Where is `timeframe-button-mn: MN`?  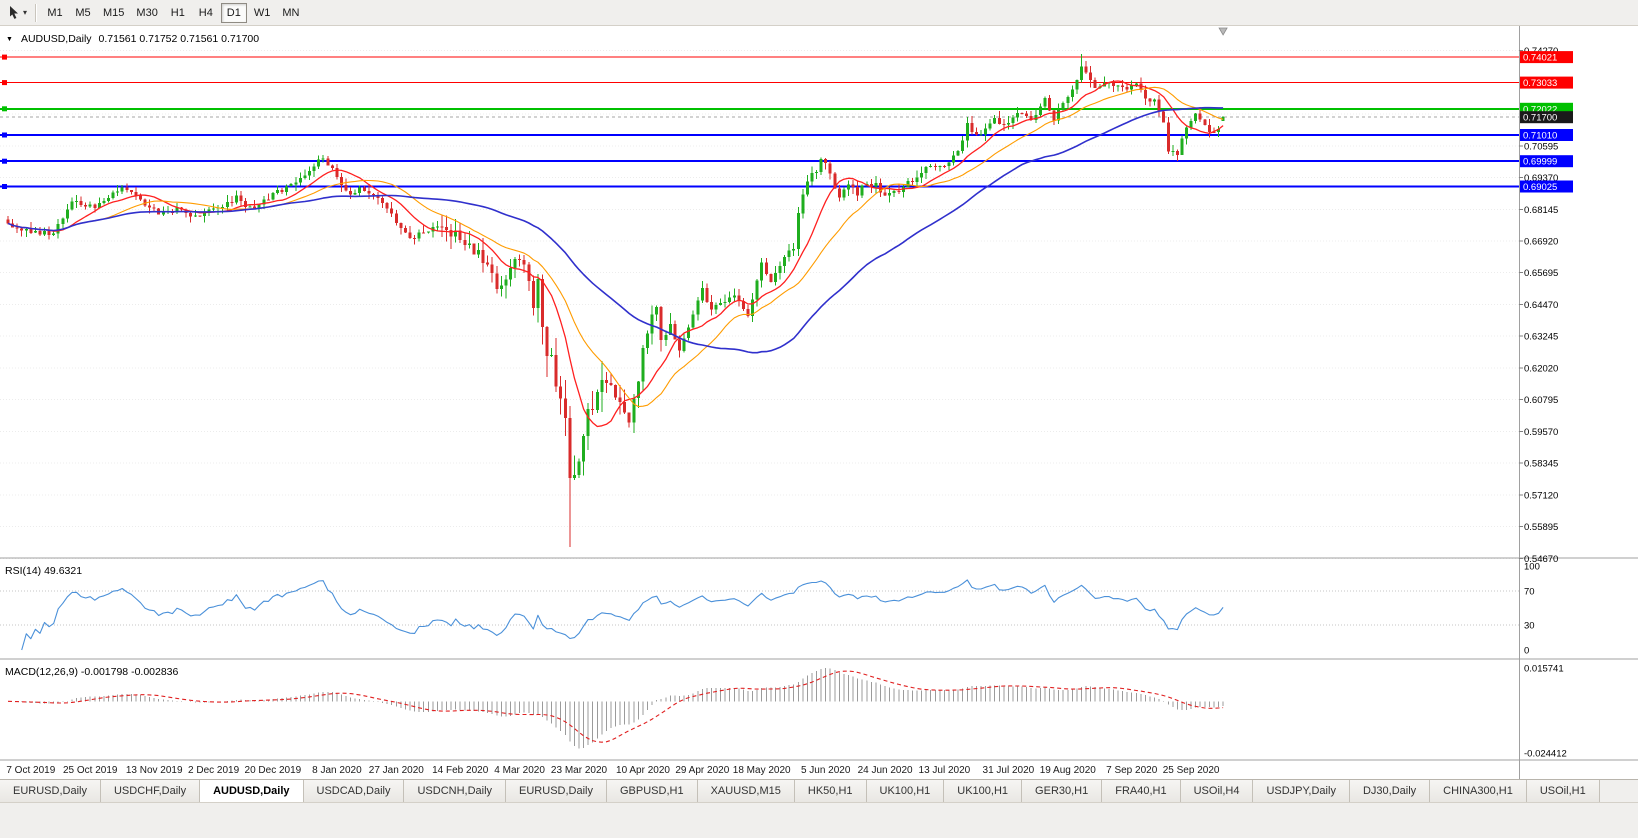 timeframe-button-mn: MN is located at coordinates (290, 13).